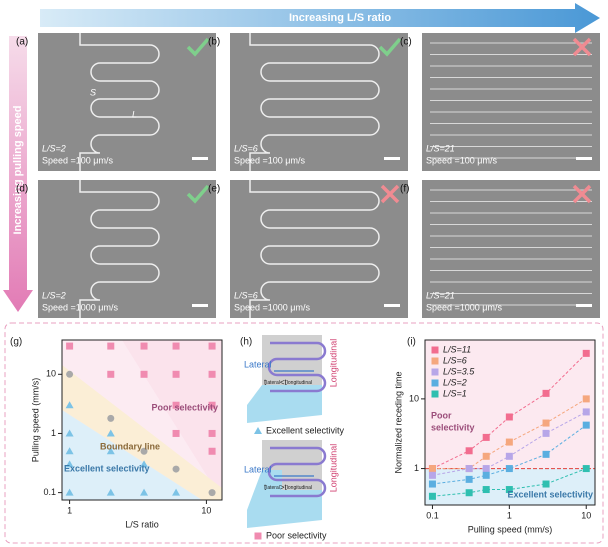  What do you see at coordinates (69, 510) in the screenshot?
I see `x-tick-label: 1` at bounding box center [69, 510].